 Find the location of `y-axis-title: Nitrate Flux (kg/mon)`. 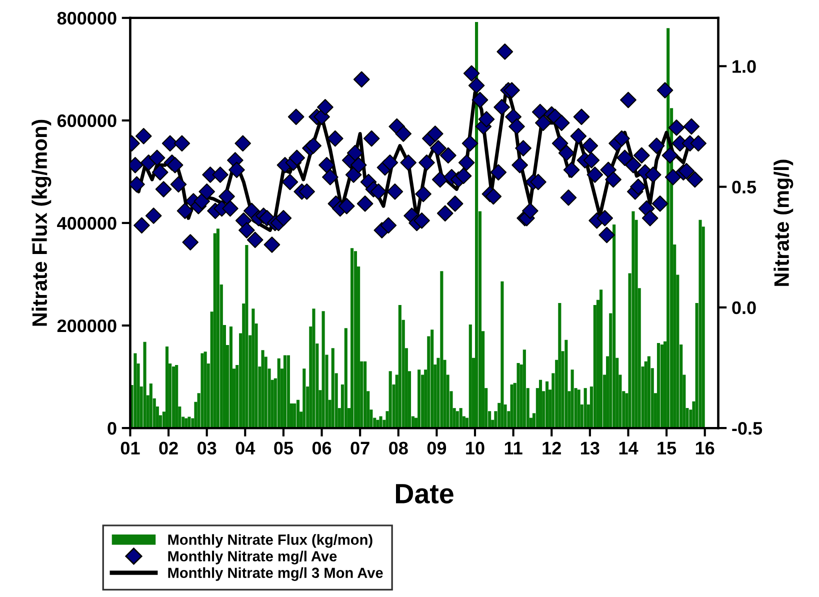

y-axis-title: Nitrate Flux (kg/mon) is located at coordinates (42, 223).